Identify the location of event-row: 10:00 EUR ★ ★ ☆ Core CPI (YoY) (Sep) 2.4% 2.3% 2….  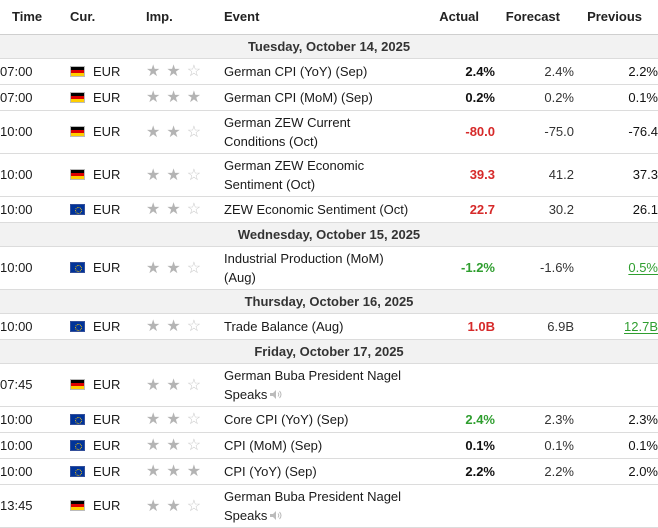
(329, 419).